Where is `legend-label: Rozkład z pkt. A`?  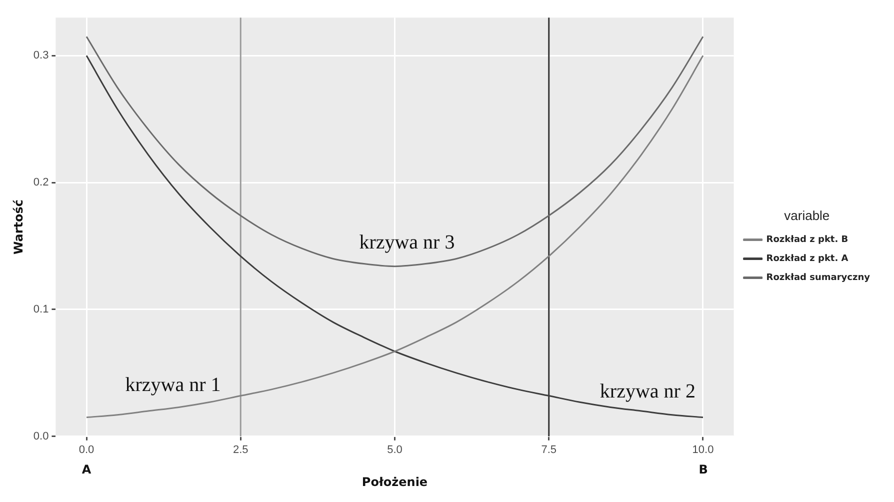 legend-label: Rozkład z pkt. A is located at coordinates (807, 259).